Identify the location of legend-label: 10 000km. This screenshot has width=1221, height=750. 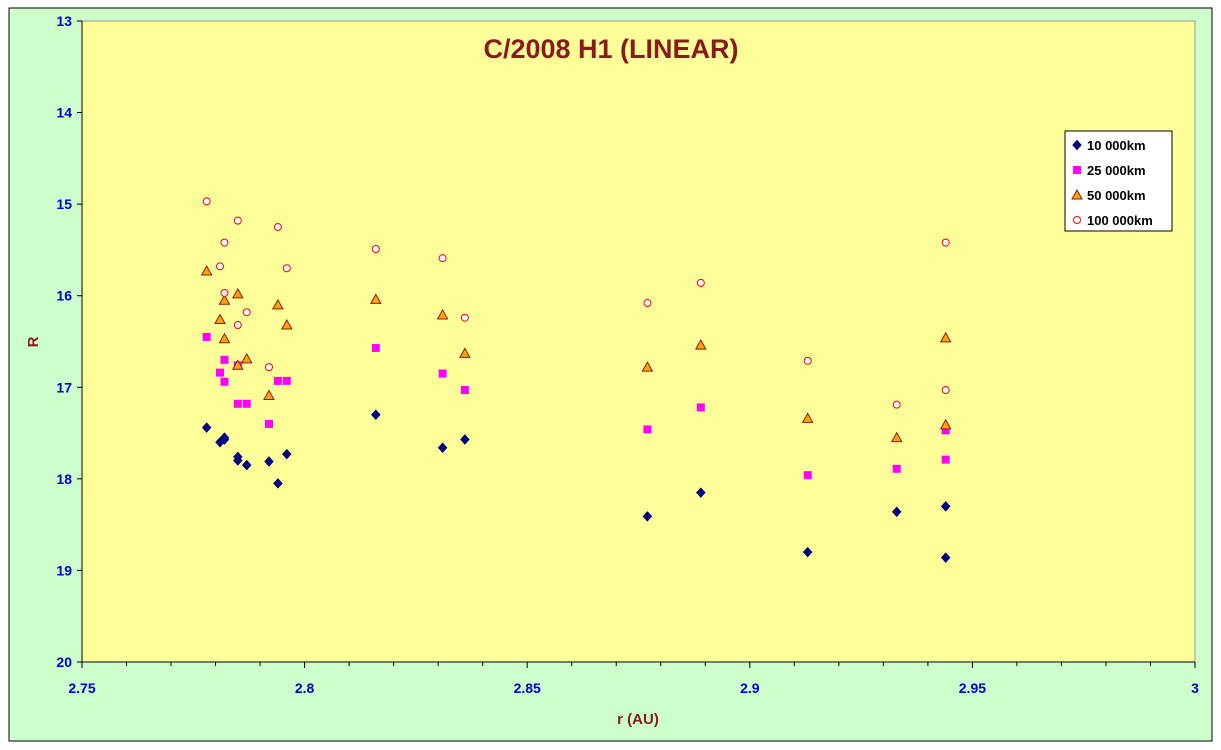
(1116, 145).